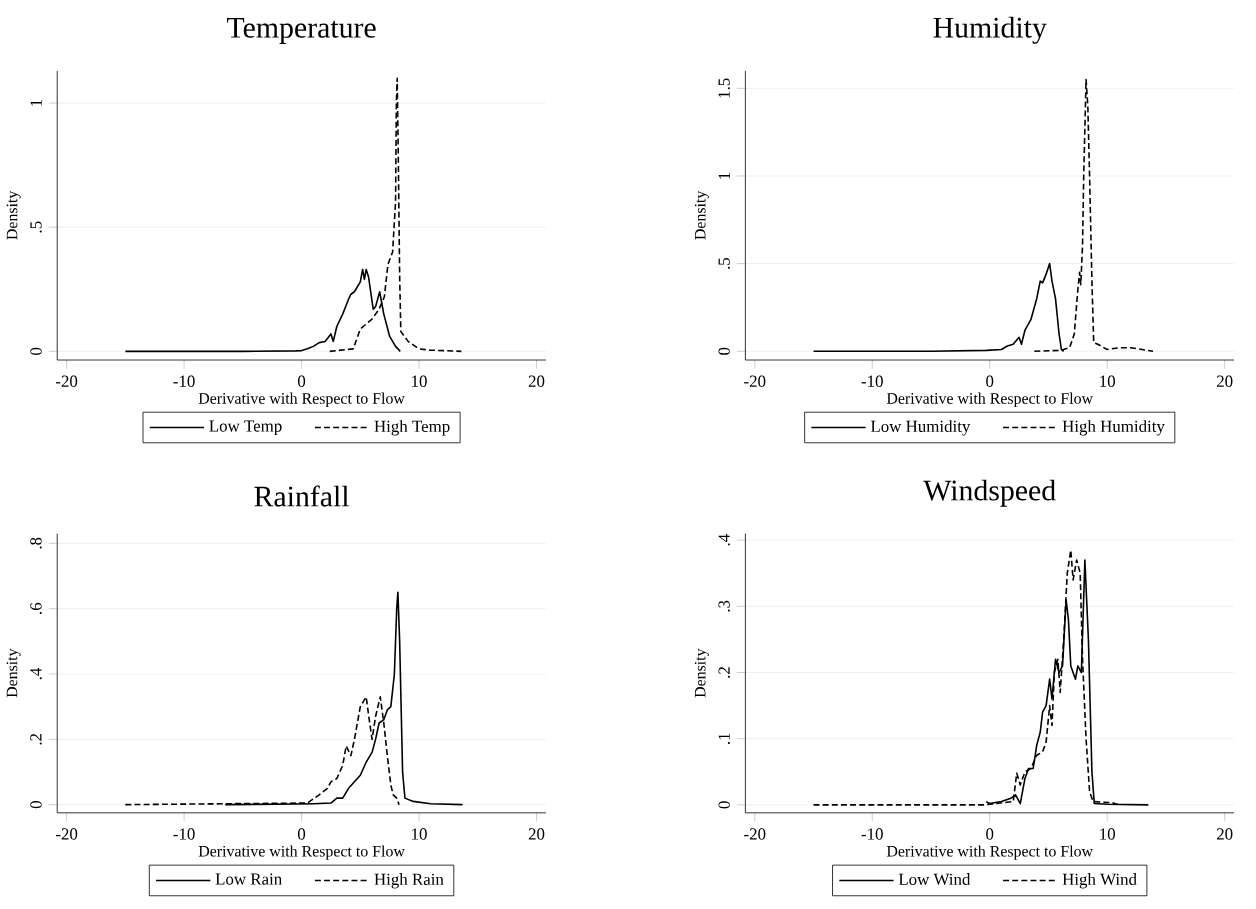  Describe the element at coordinates (990, 31) in the screenshot. I see `chart-title: Humidity` at that location.